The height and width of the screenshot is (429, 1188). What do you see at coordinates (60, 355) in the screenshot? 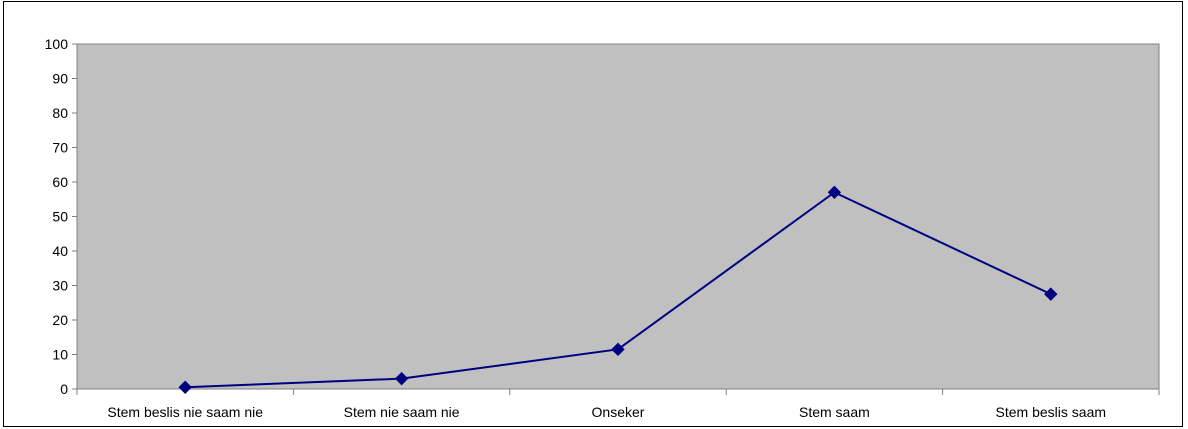
I see `y-tick-label: 10` at bounding box center [60, 355].